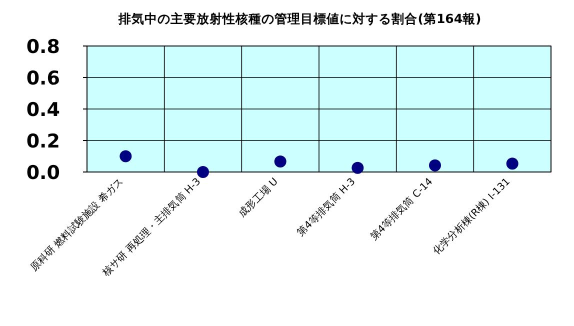 This screenshot has height=326, width=574. Describe the element at coordinates (258, 198) in the screenshot. I see `x-tick-label: 成形工場 U` at that location.